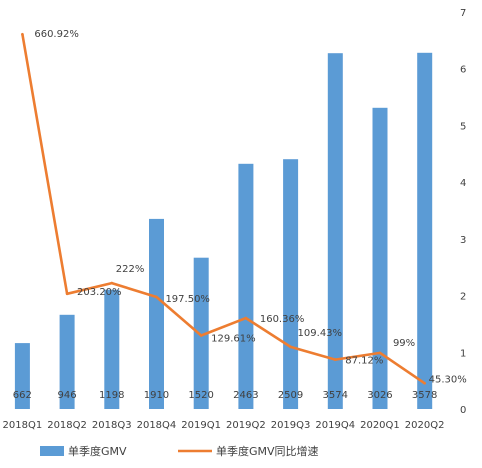 This screenshot has height=468, width=482. What do you see at coordinates (111, 395) in the screenshot?
I see `bar-label-2018Q3: 1198` at bounding box center [111, 395].